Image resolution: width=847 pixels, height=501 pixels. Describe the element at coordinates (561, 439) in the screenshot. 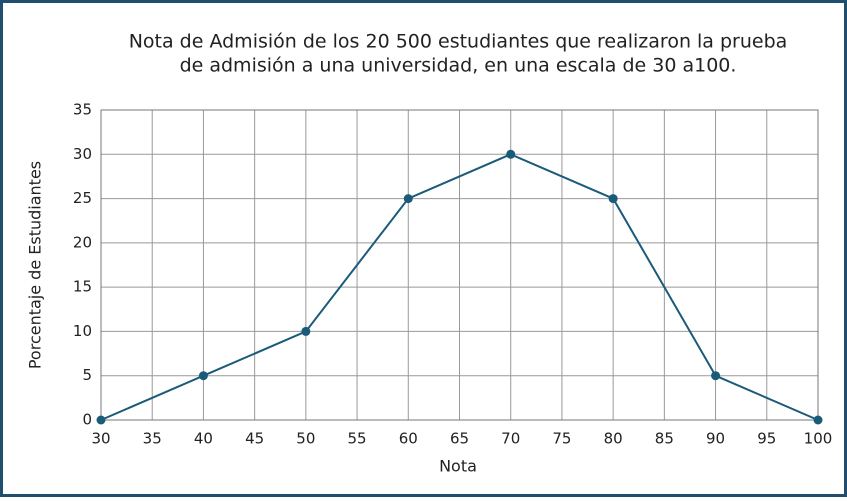

I see `x-tick-label: 75` at that location.